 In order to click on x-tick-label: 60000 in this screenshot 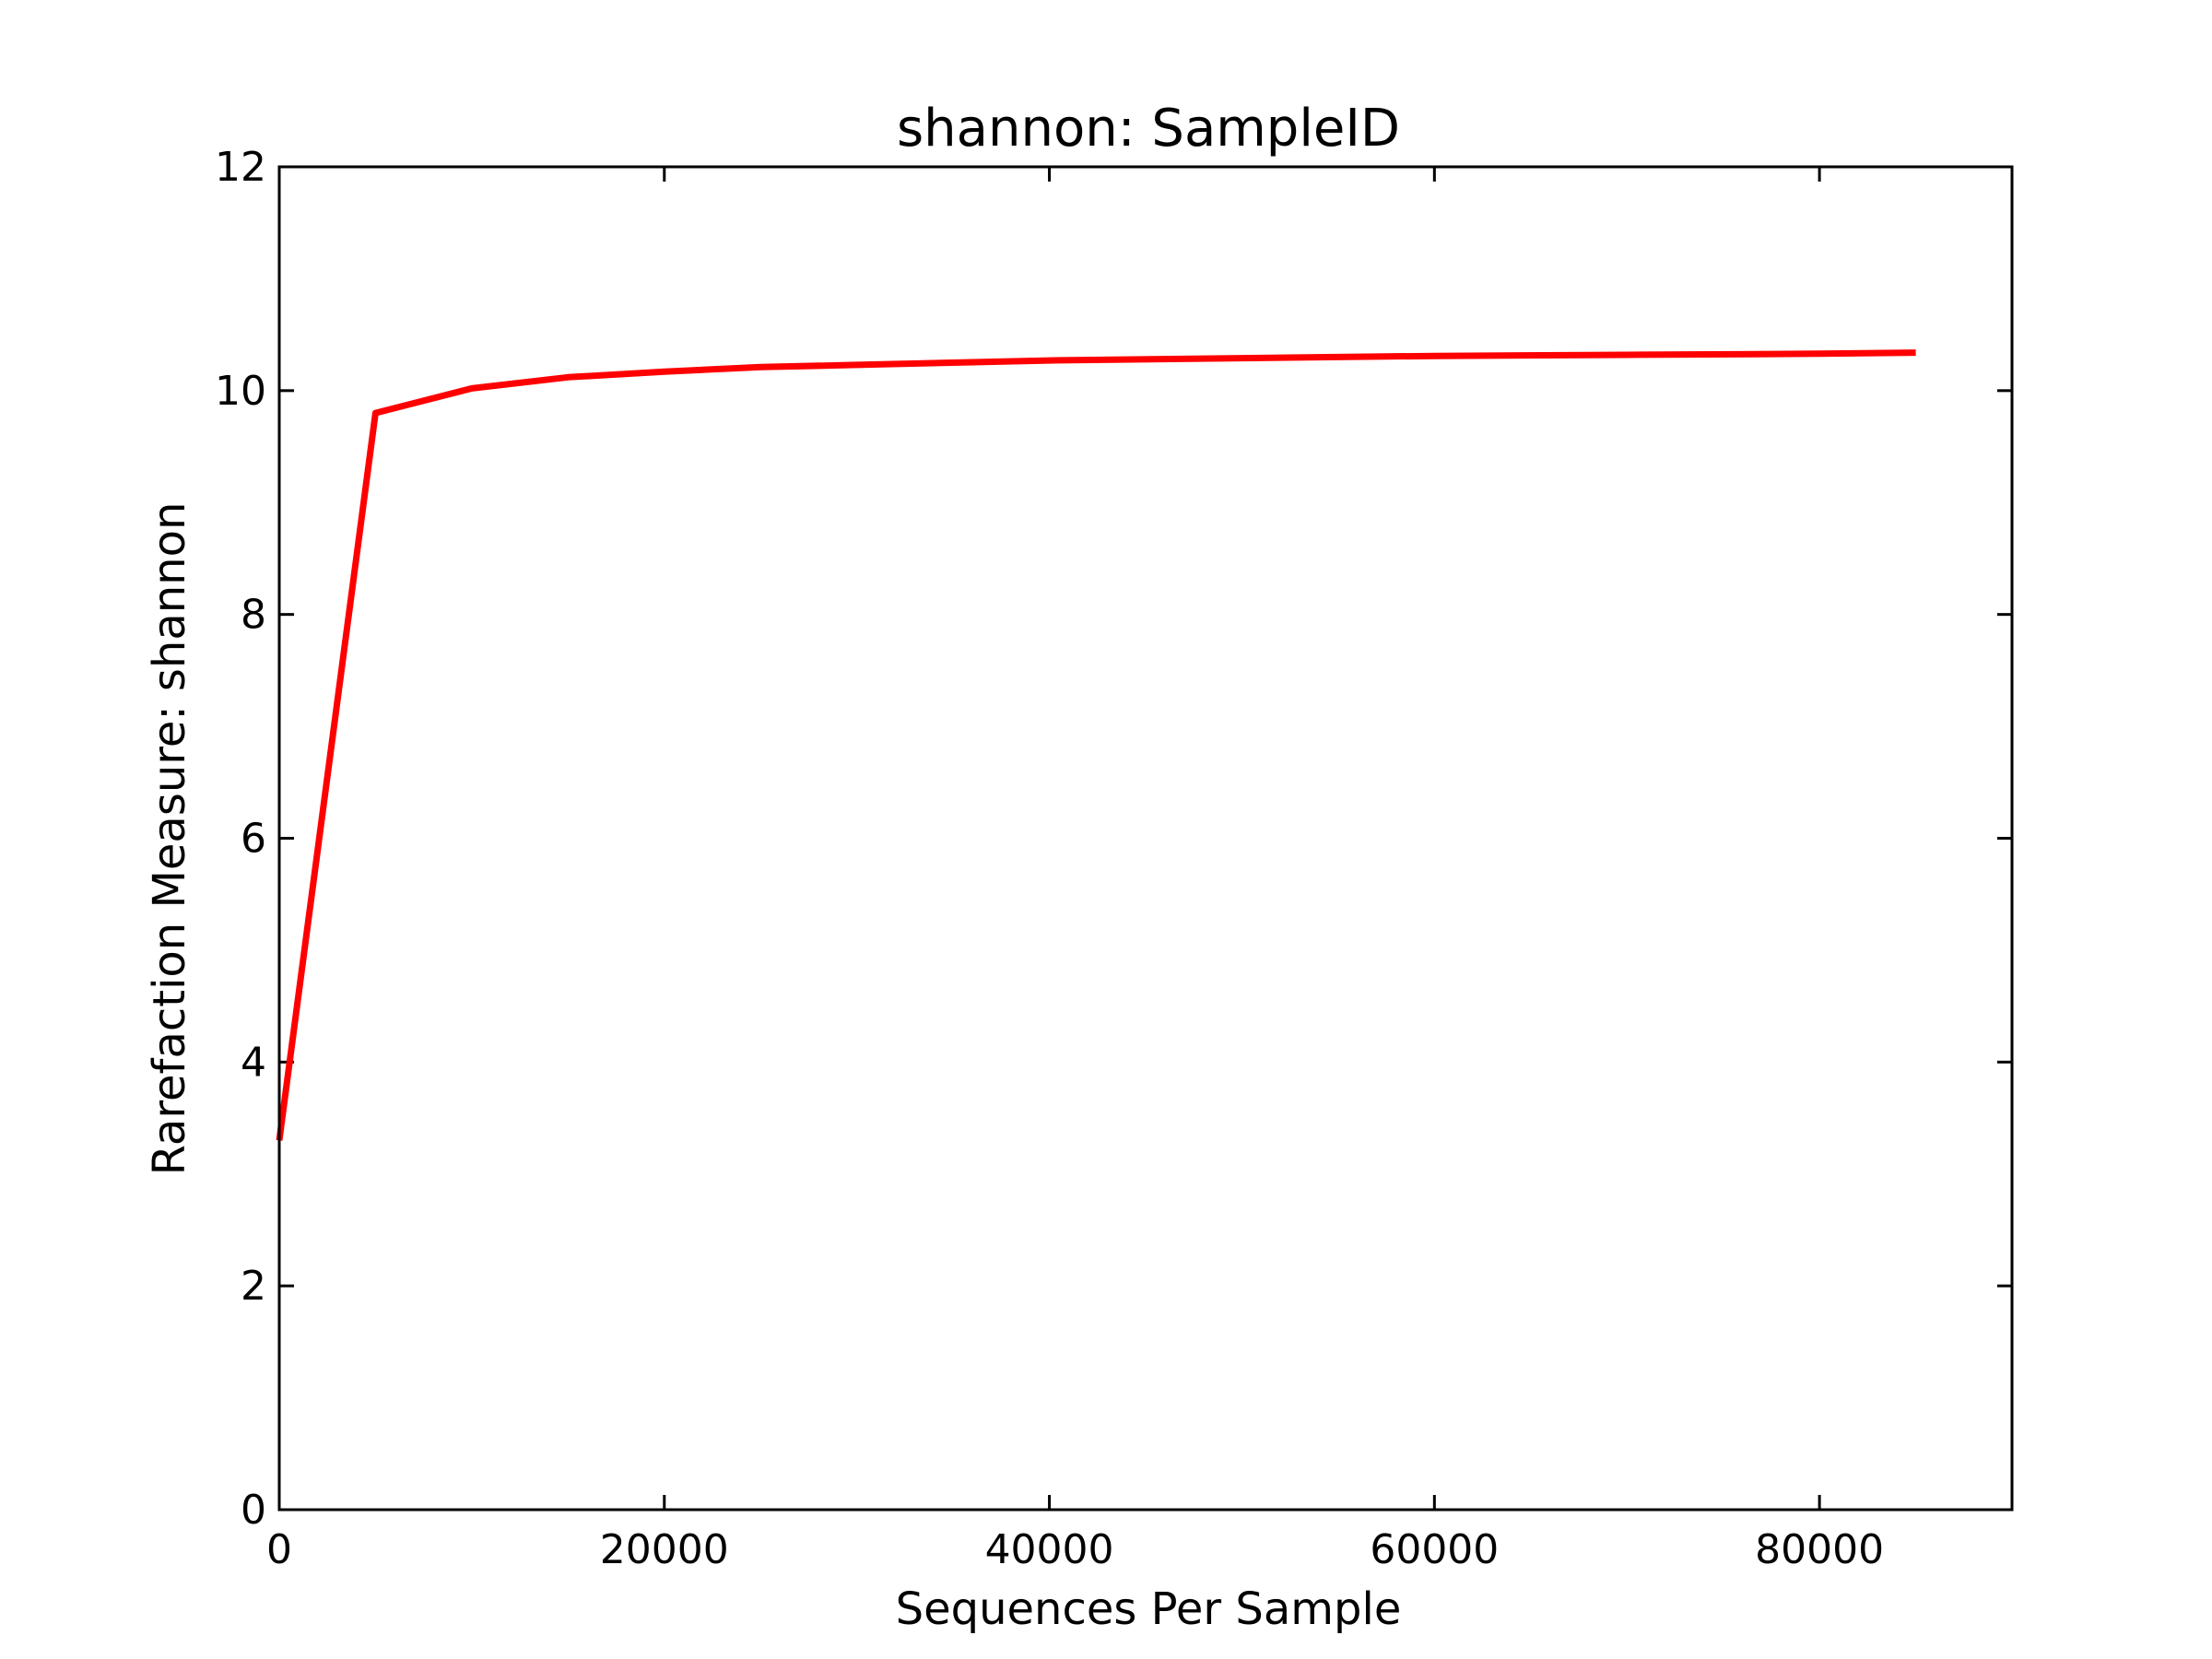, I will do `click(1434, 1549)`.